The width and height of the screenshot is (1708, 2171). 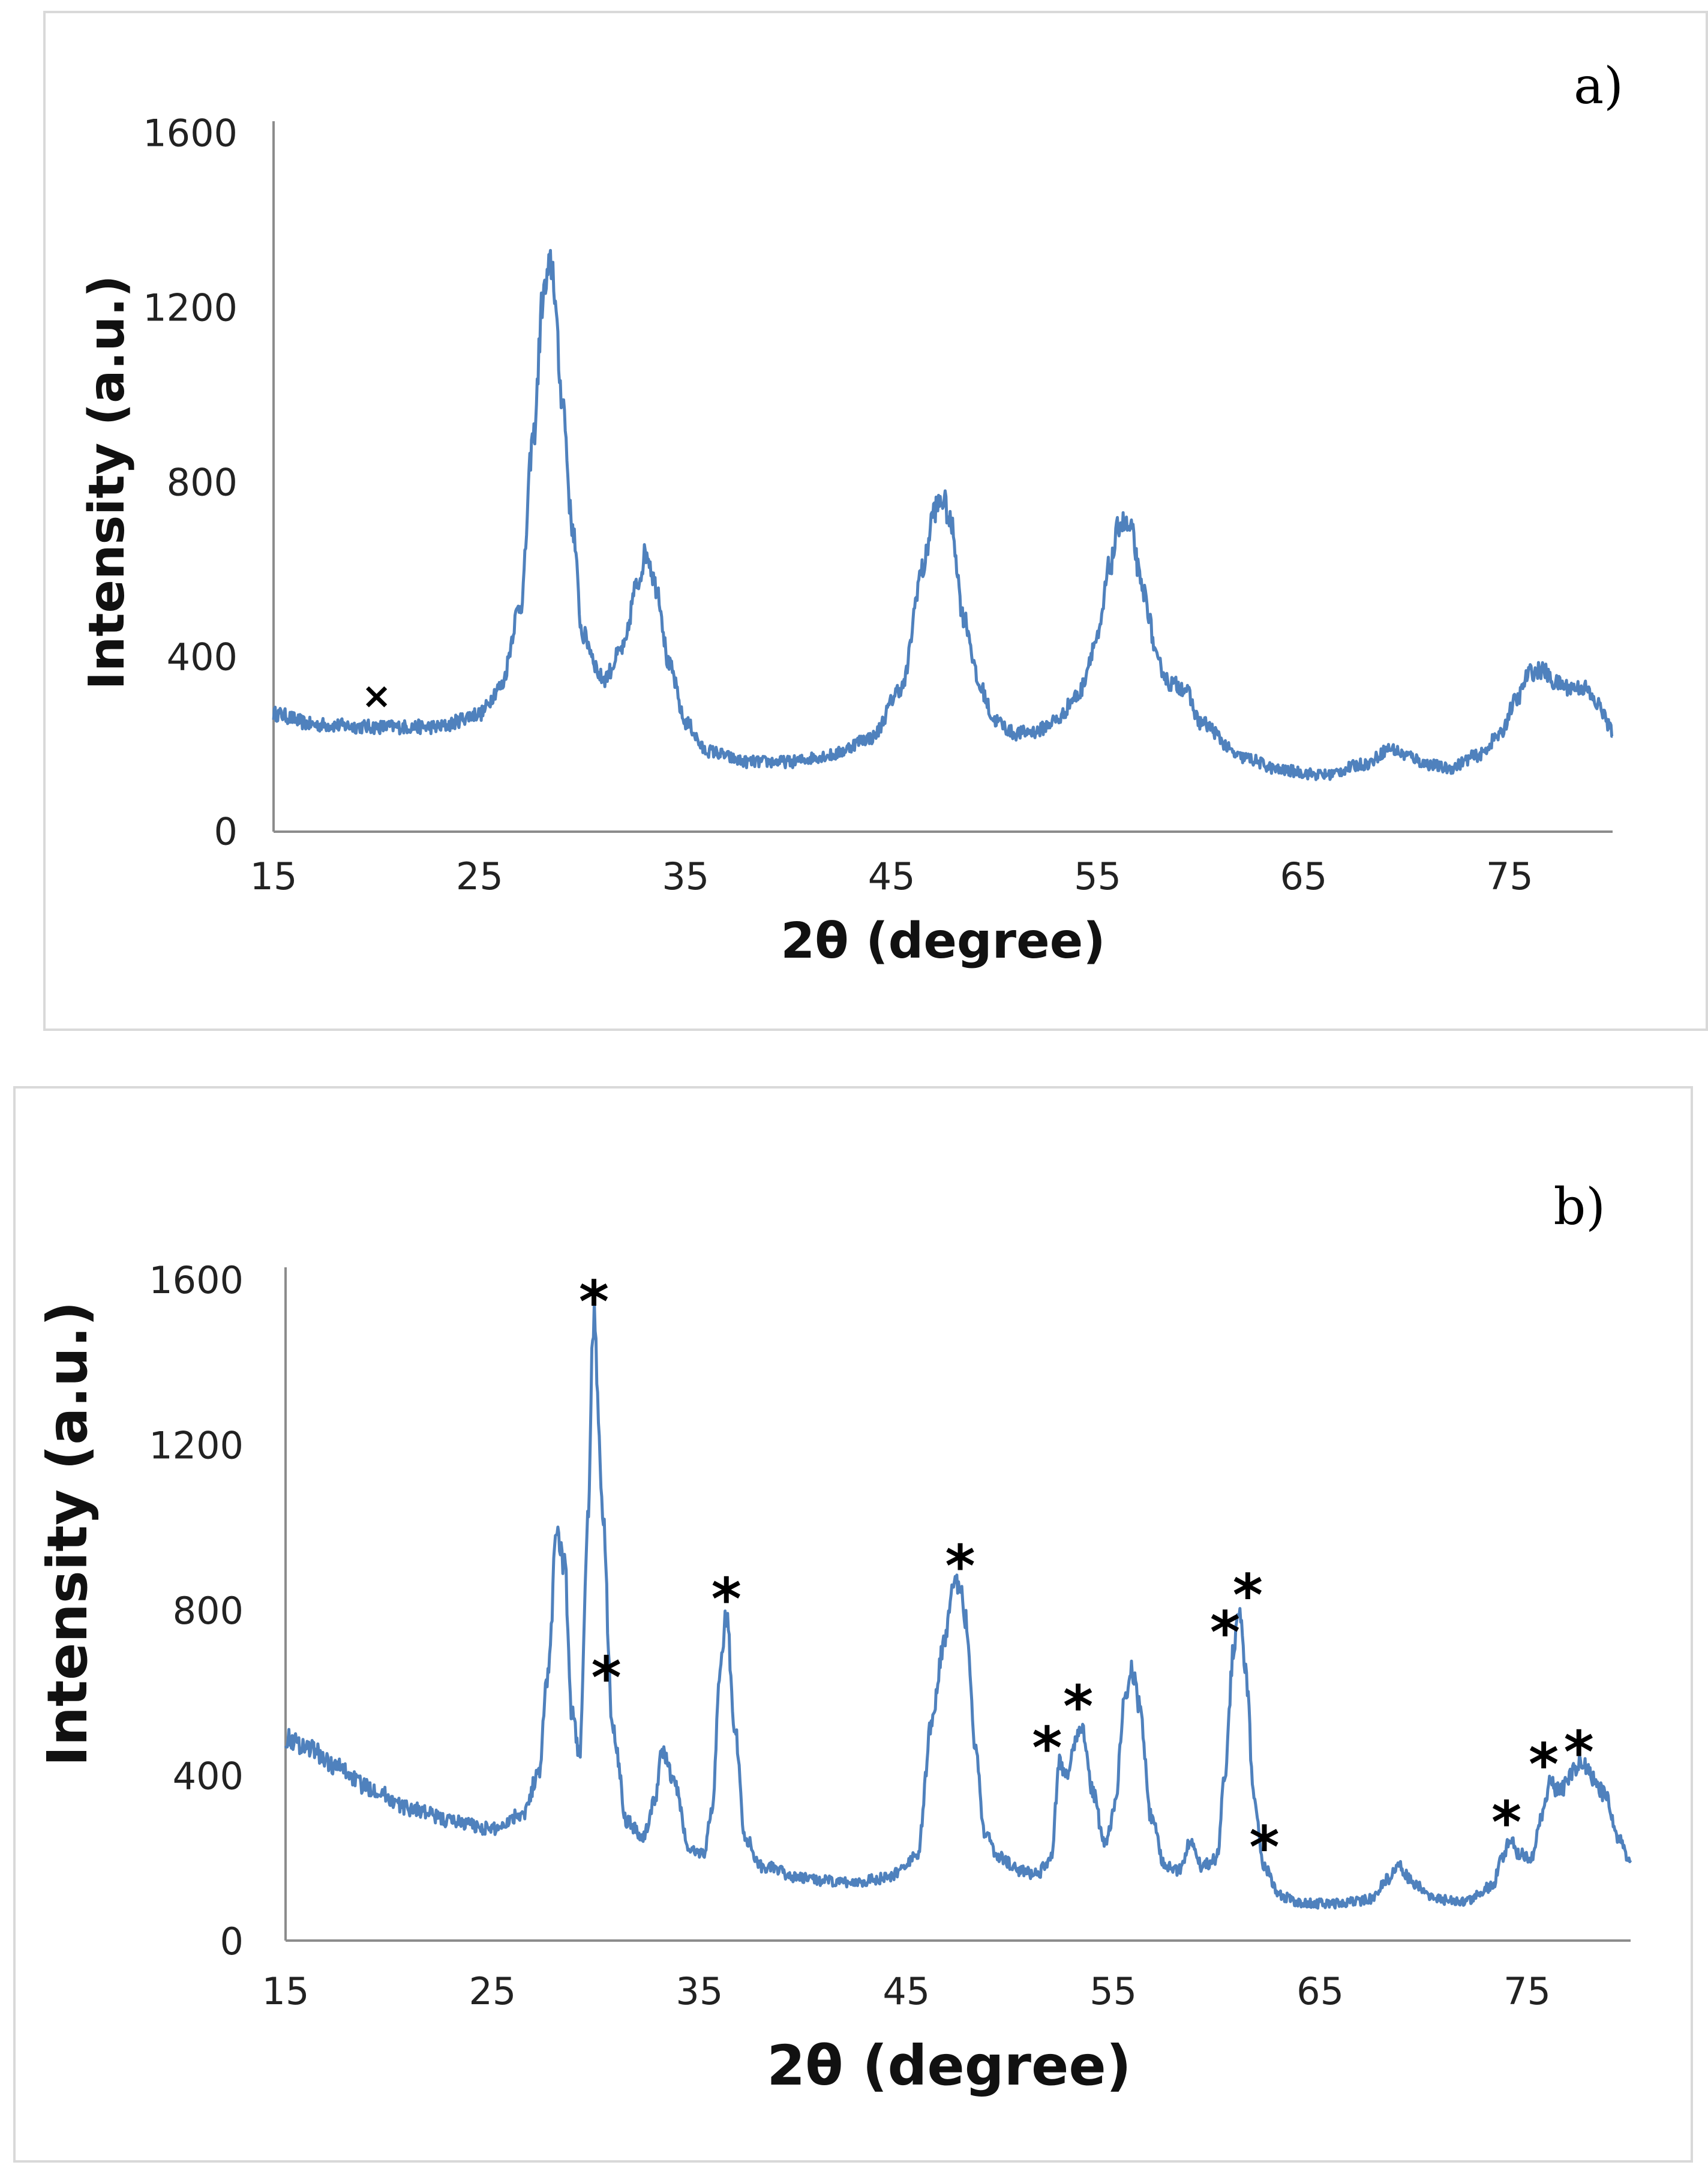 What do you see at coordinates (377, 696) in the screenshot?
I see `chart-a-peak-marker: ×` at bounding box center [377, 696].